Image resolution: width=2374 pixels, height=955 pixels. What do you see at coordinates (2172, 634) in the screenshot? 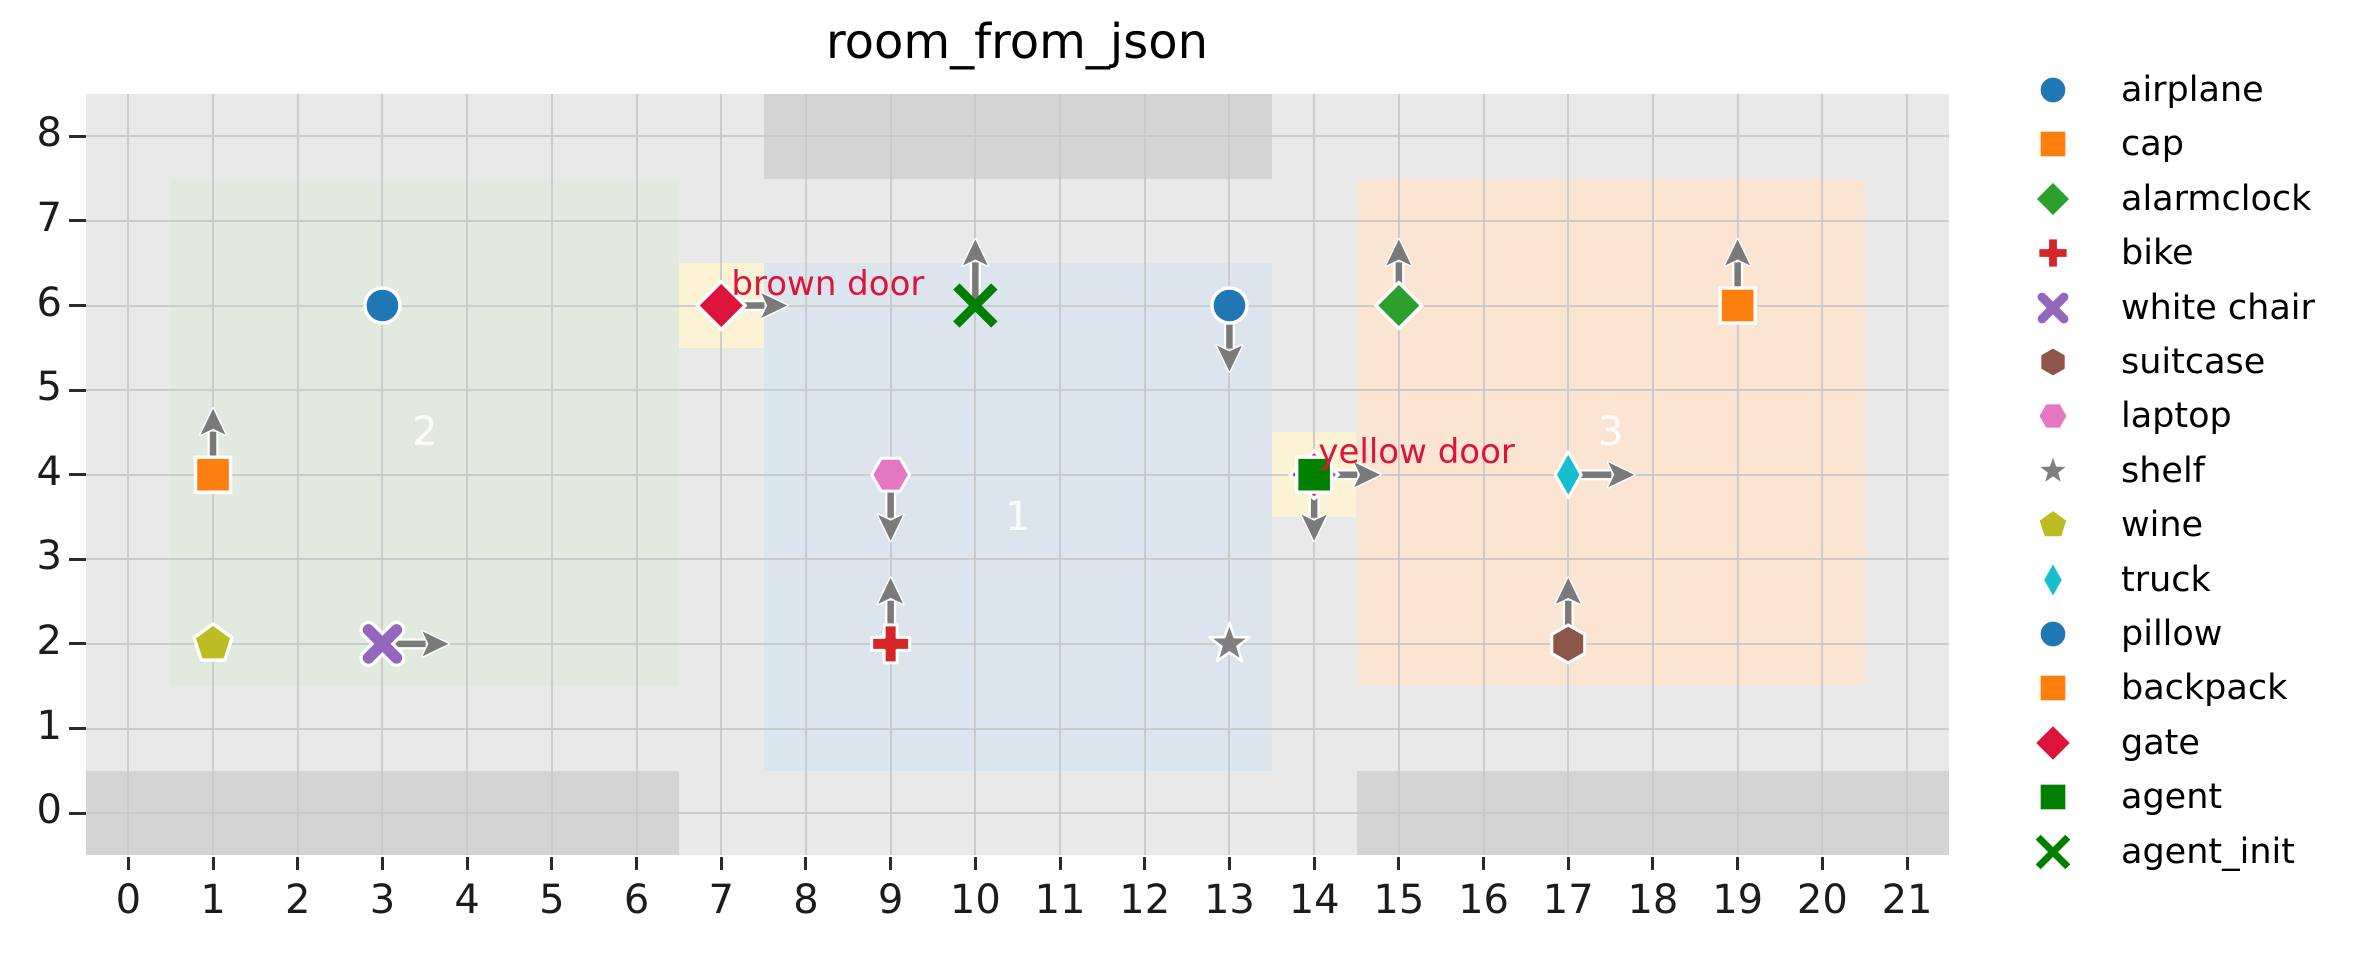
I see `legend-label: pillow` at bounding box center [2172, 634].